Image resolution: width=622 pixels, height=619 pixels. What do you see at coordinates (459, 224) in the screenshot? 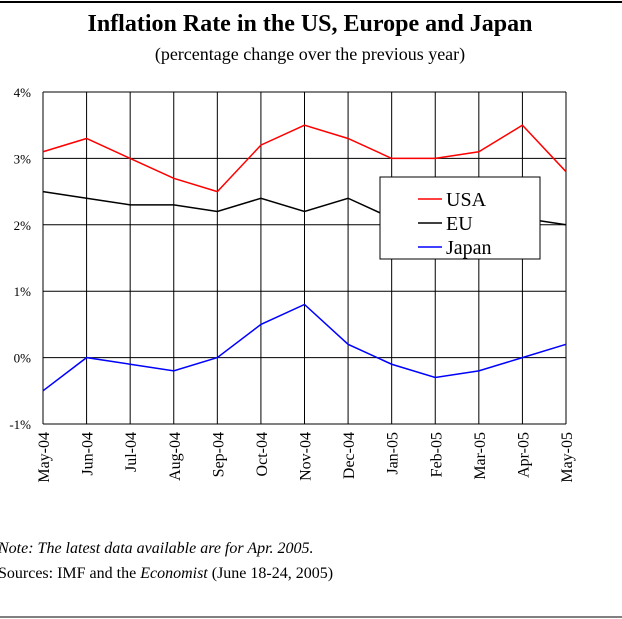
I see `legend-label: EU` at bounding box center [459, 224].